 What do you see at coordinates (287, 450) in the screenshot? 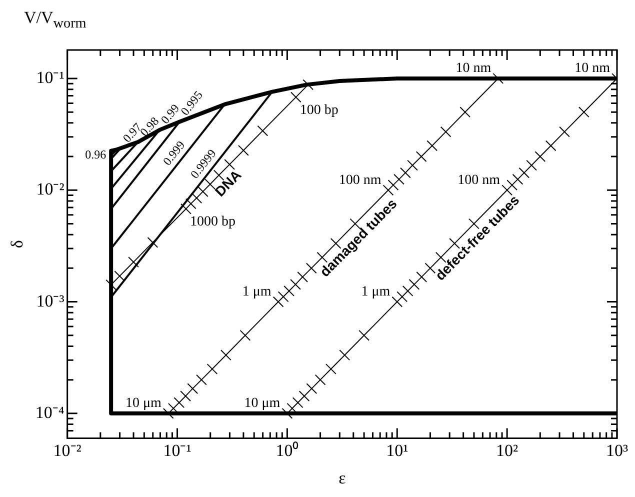
I see `x-tick-label: 10⁰` at bounding box center [287, 450].